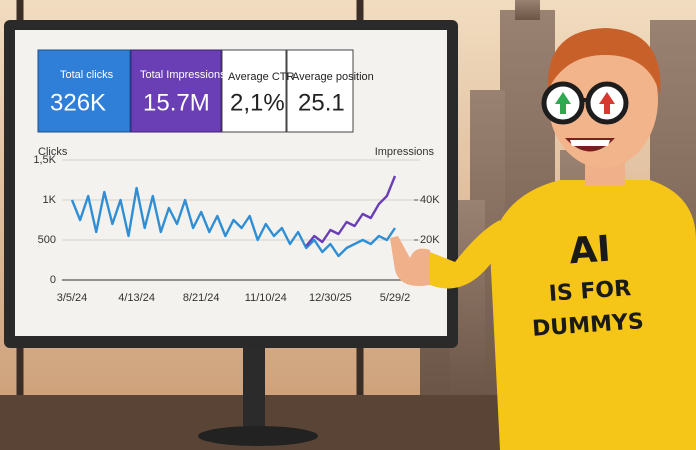 This screenshot has width=696, height=450. What do you see at coordinates (405, 152) in the screenshot?
I see `y2-axis-title: Impressions` at bounding box center [405, 152].